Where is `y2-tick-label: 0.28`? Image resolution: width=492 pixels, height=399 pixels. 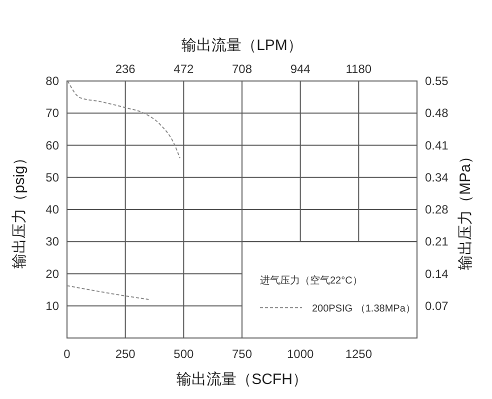
y2-tick-label: 0.28 is located at coordinates (437, 209).